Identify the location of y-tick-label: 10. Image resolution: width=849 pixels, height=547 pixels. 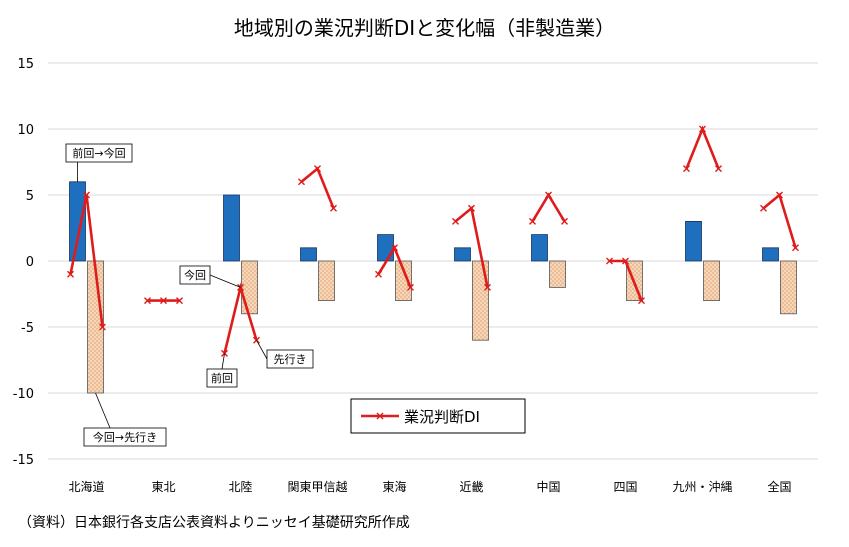
(25, 130).